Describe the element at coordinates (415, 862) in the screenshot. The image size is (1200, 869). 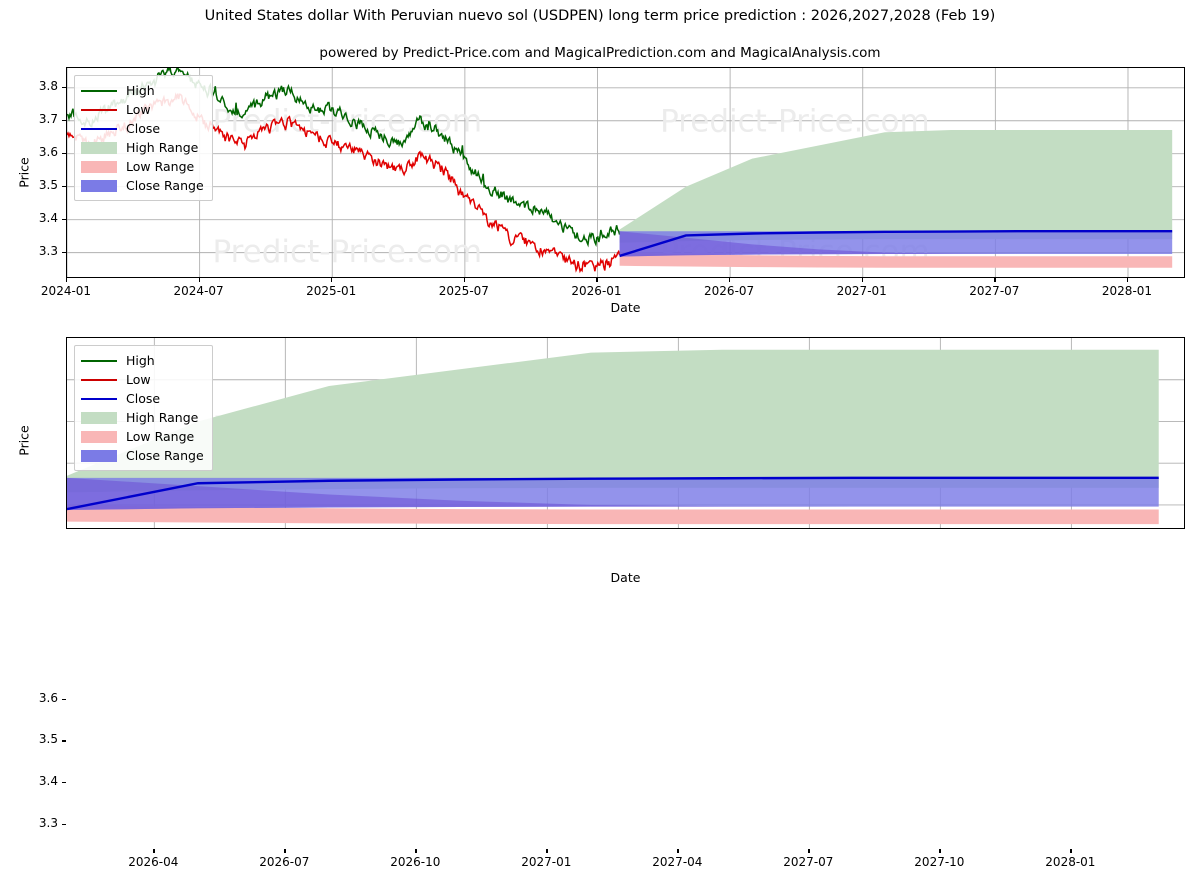
I see `x-tick-label: 2026-10` at that location.